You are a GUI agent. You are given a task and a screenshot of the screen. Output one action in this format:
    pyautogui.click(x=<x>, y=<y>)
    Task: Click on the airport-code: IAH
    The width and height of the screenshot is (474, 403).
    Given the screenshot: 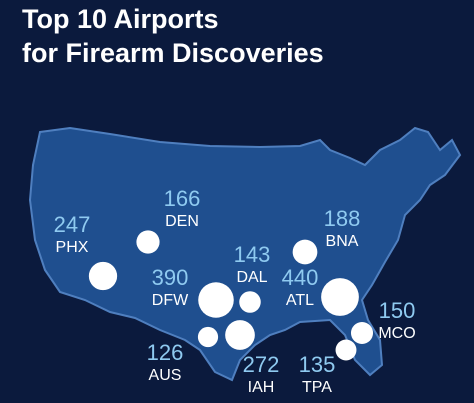 What is the action you would take?
    pyautogui.click(x=261, y=387)
    